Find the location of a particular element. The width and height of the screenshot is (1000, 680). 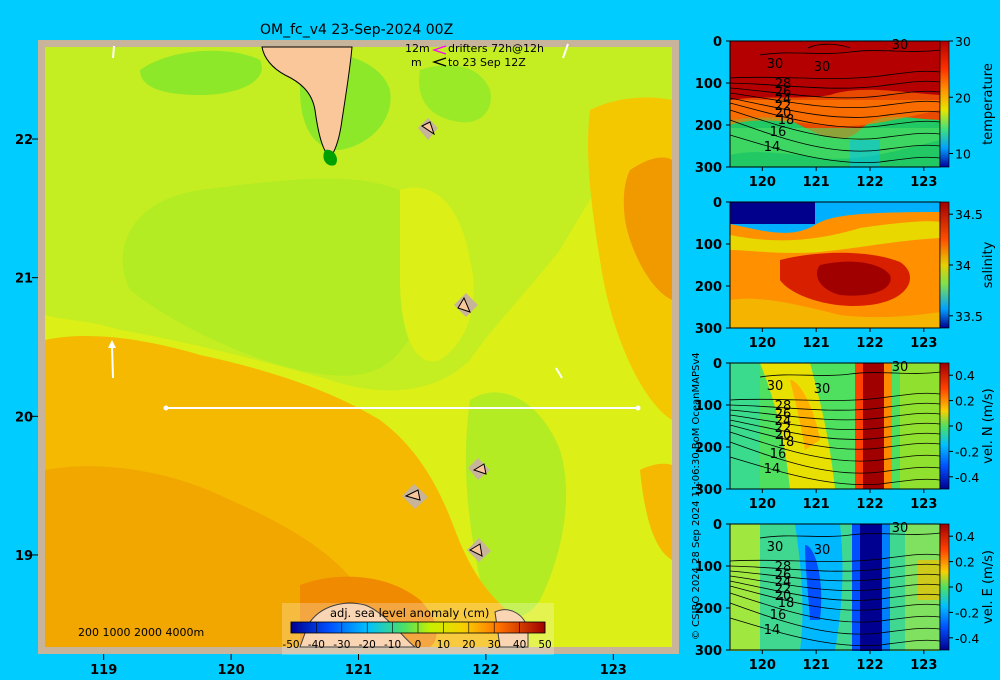

map-x-tick-label: 122 is located at coordinates (485, 670).